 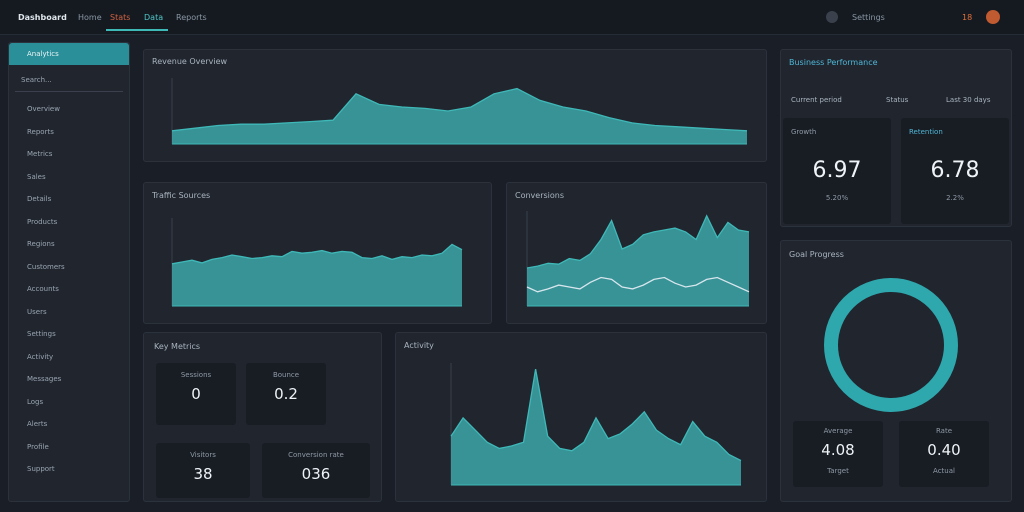 I want to click on stat-tile: Bounce 0.2, so click(x=286, y=394).